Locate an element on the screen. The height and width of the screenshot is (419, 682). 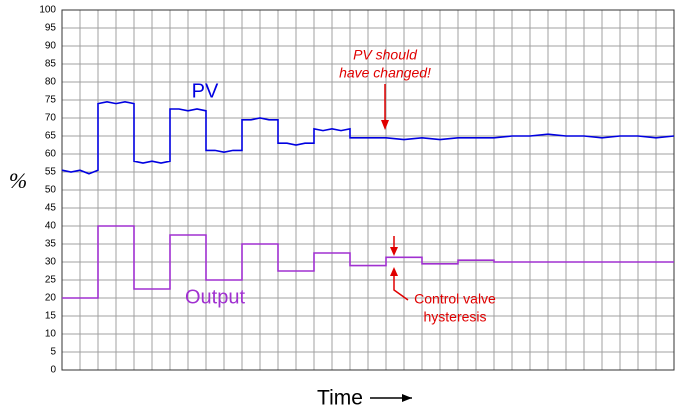
y-tick-label: 15 is located at coordinates (51, 316).